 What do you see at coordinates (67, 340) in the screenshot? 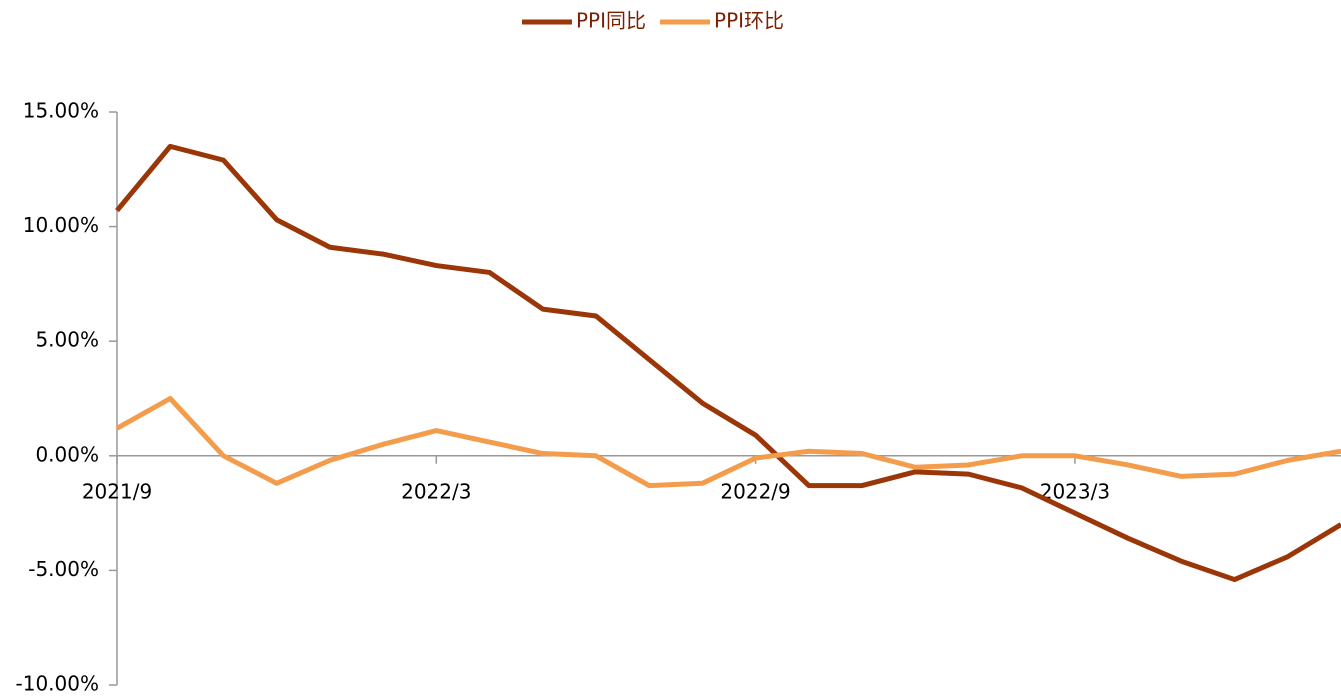
I see `y-tick-label: 5.00%` at bounding box center [67, 340].